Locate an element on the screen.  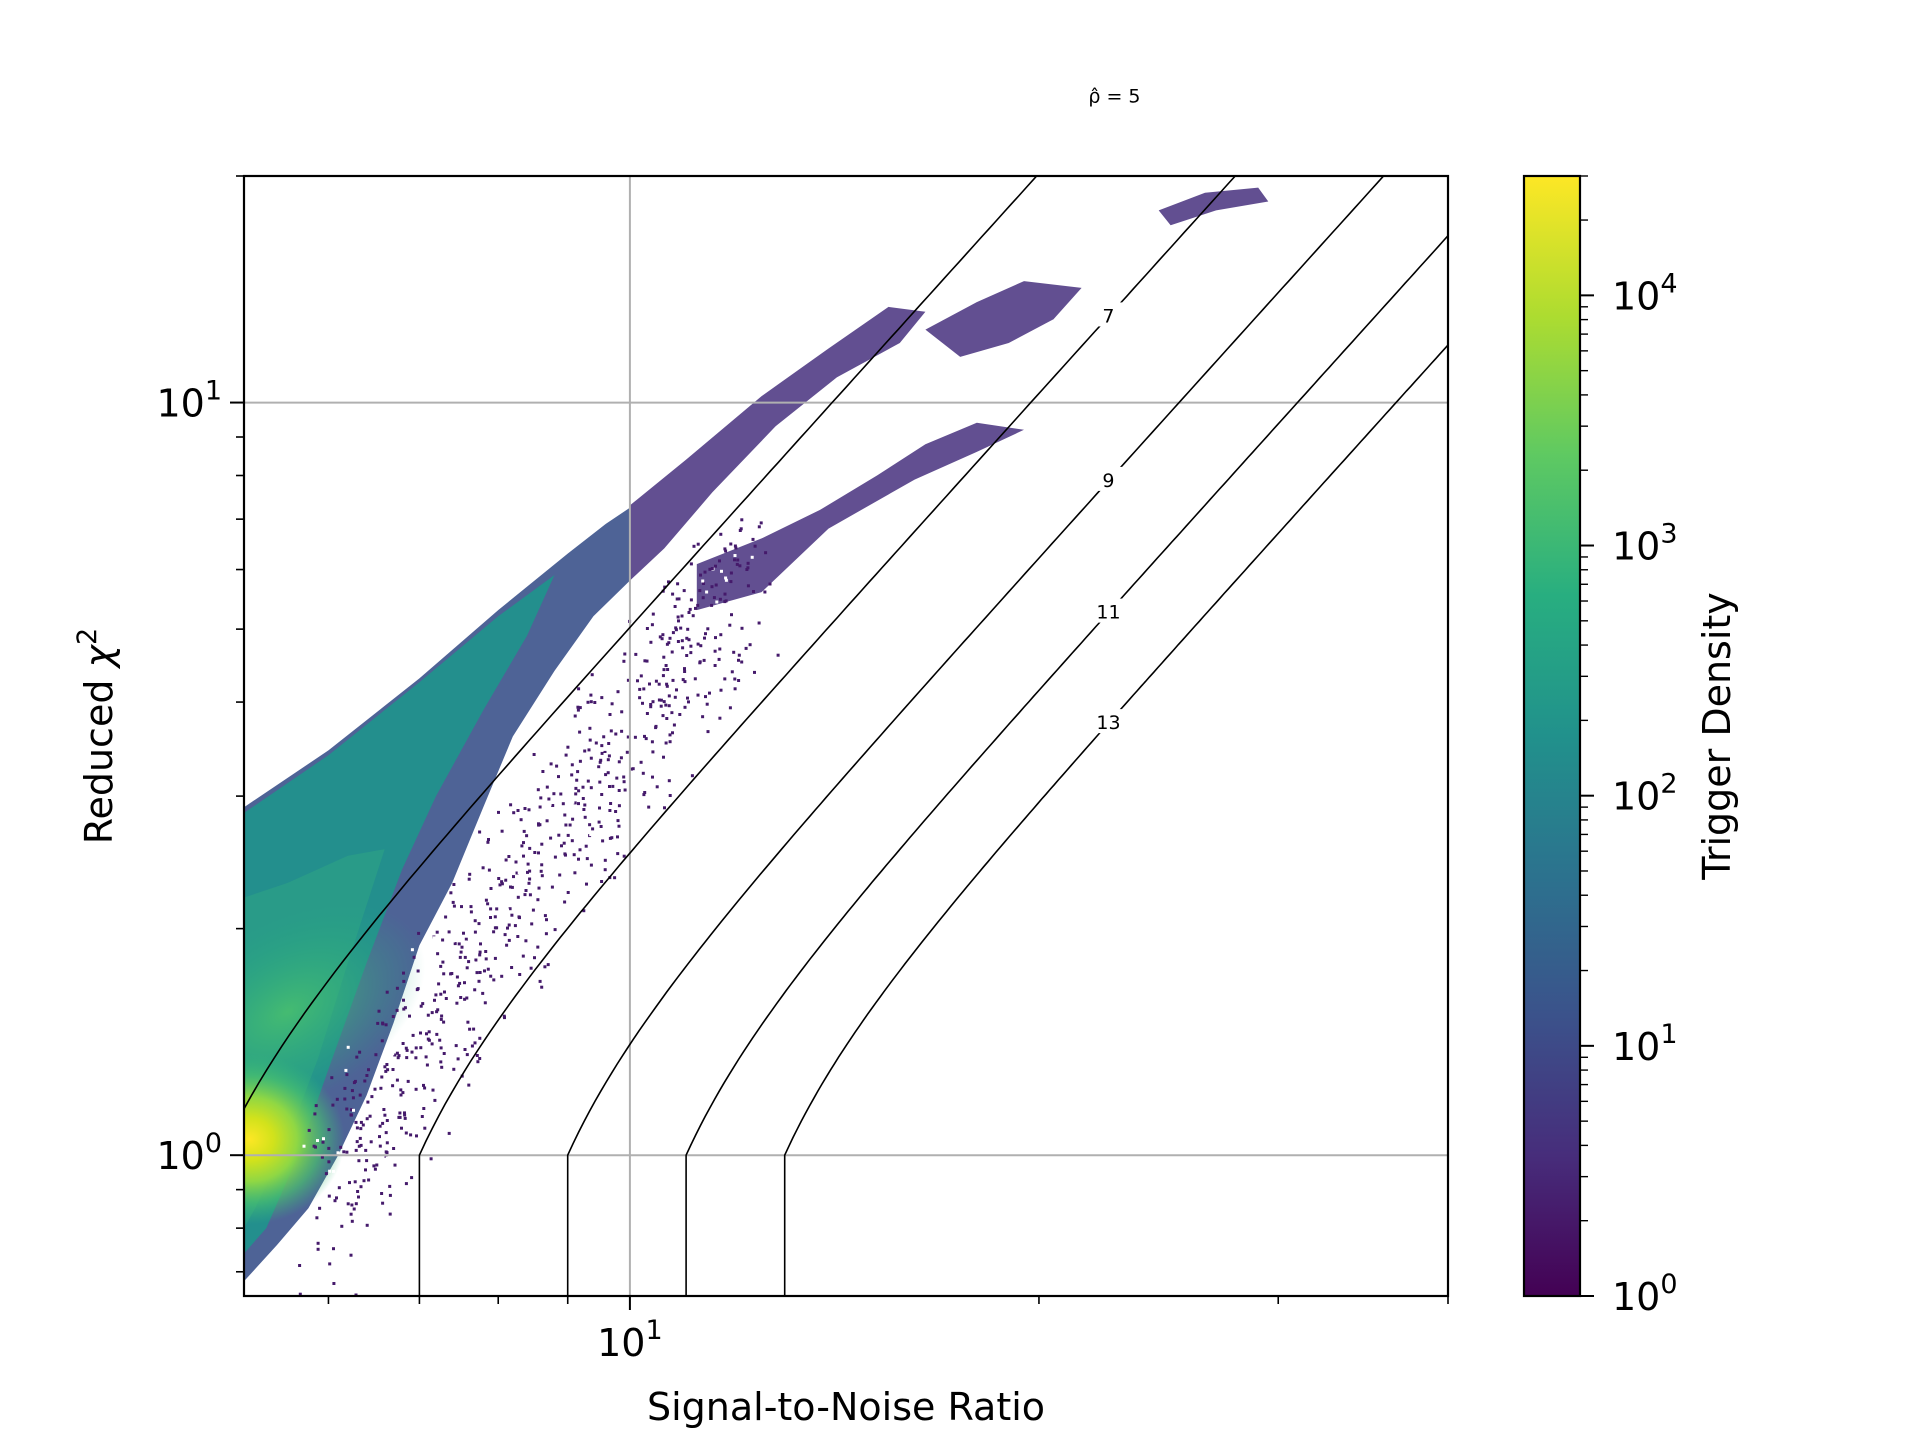
contour-label-rho-13: 13 is located at coordinates (1108, 723).